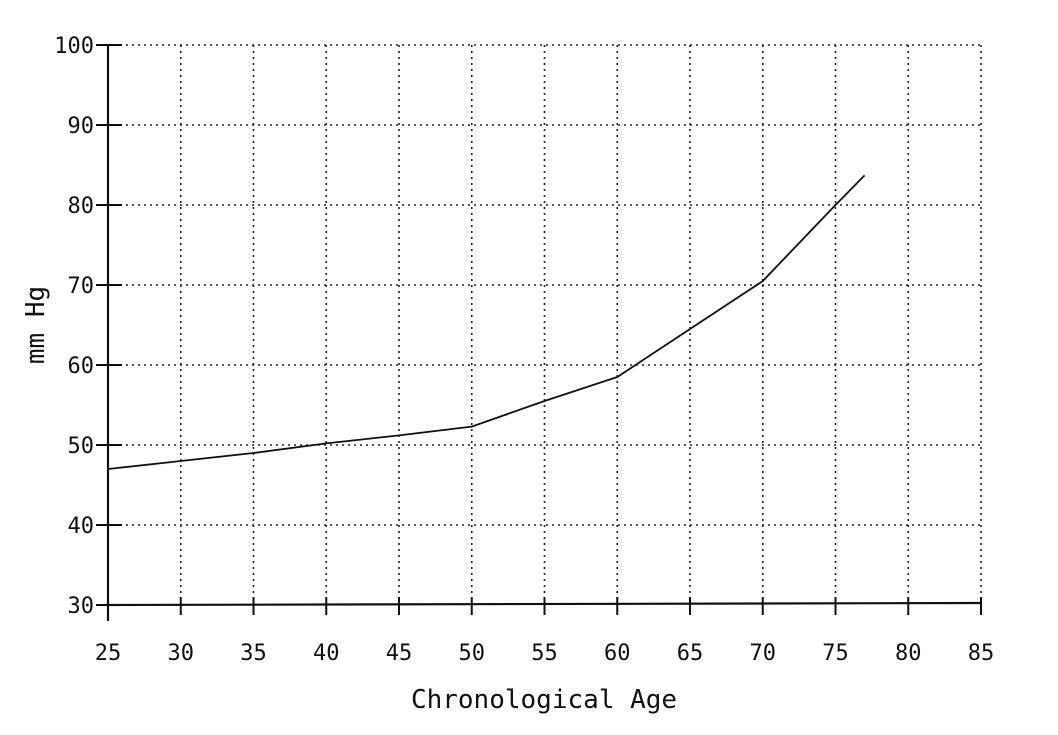  What do you see at coordinates (908, 653) in the screenshot?
I see `x-tick-label: 80` at bounding box center [908, 653].